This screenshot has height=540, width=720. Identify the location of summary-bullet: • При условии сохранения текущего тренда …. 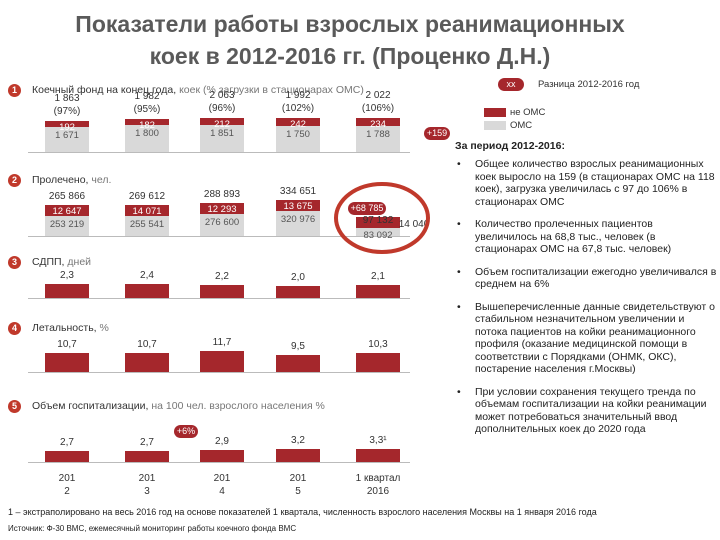
(586, 411).